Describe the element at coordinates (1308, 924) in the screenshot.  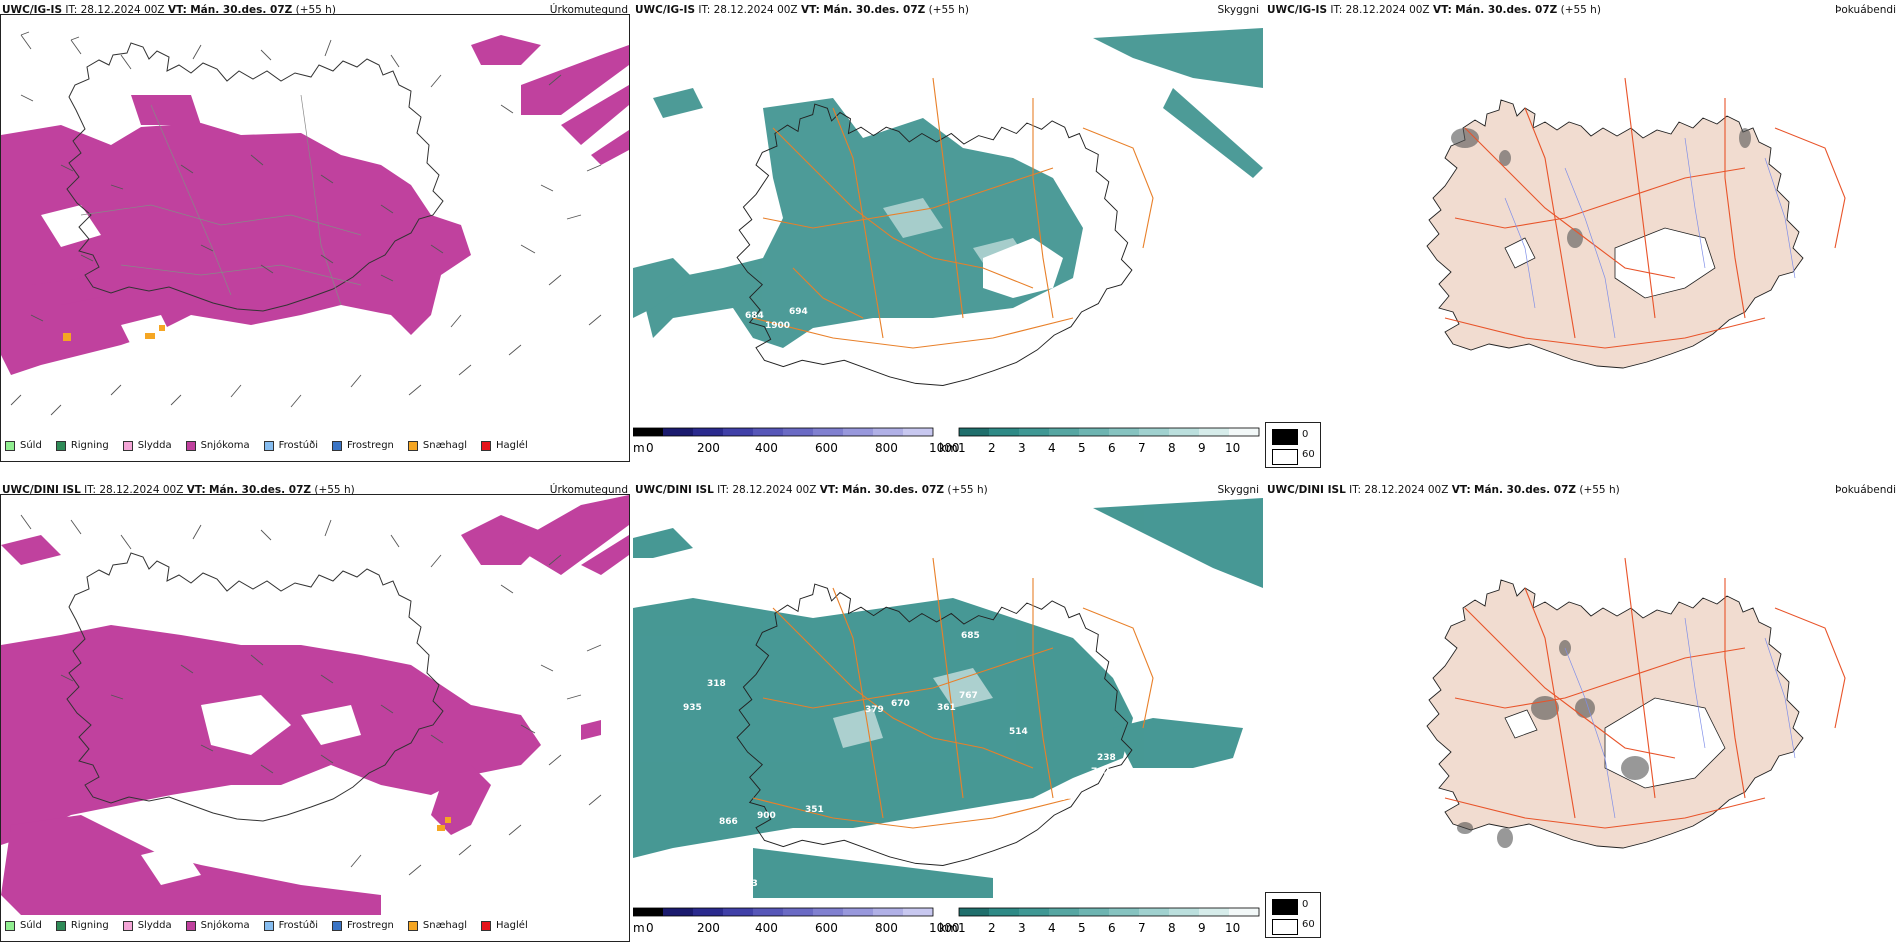
I see `fog-label-high: 60` at that location.